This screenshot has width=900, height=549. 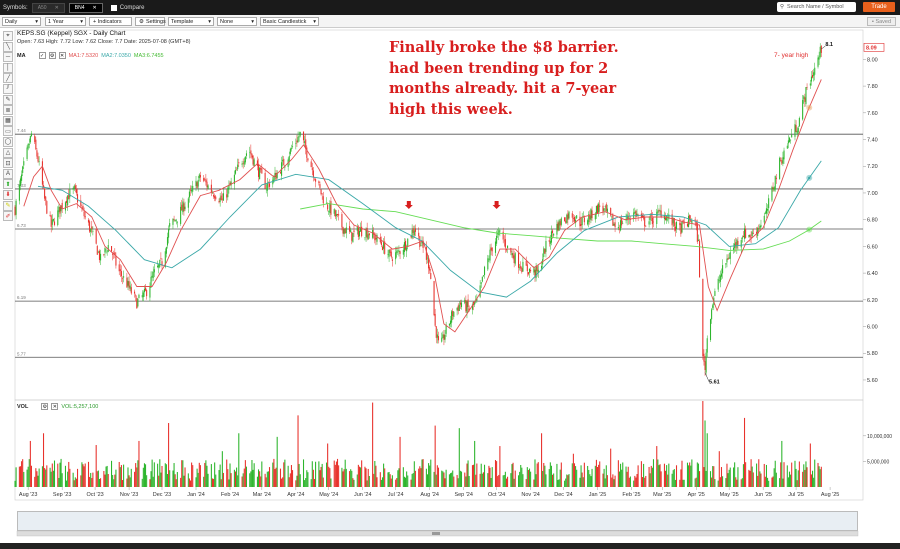 I want to click on overlay-select: None ▾, so click(x=237, y=21).